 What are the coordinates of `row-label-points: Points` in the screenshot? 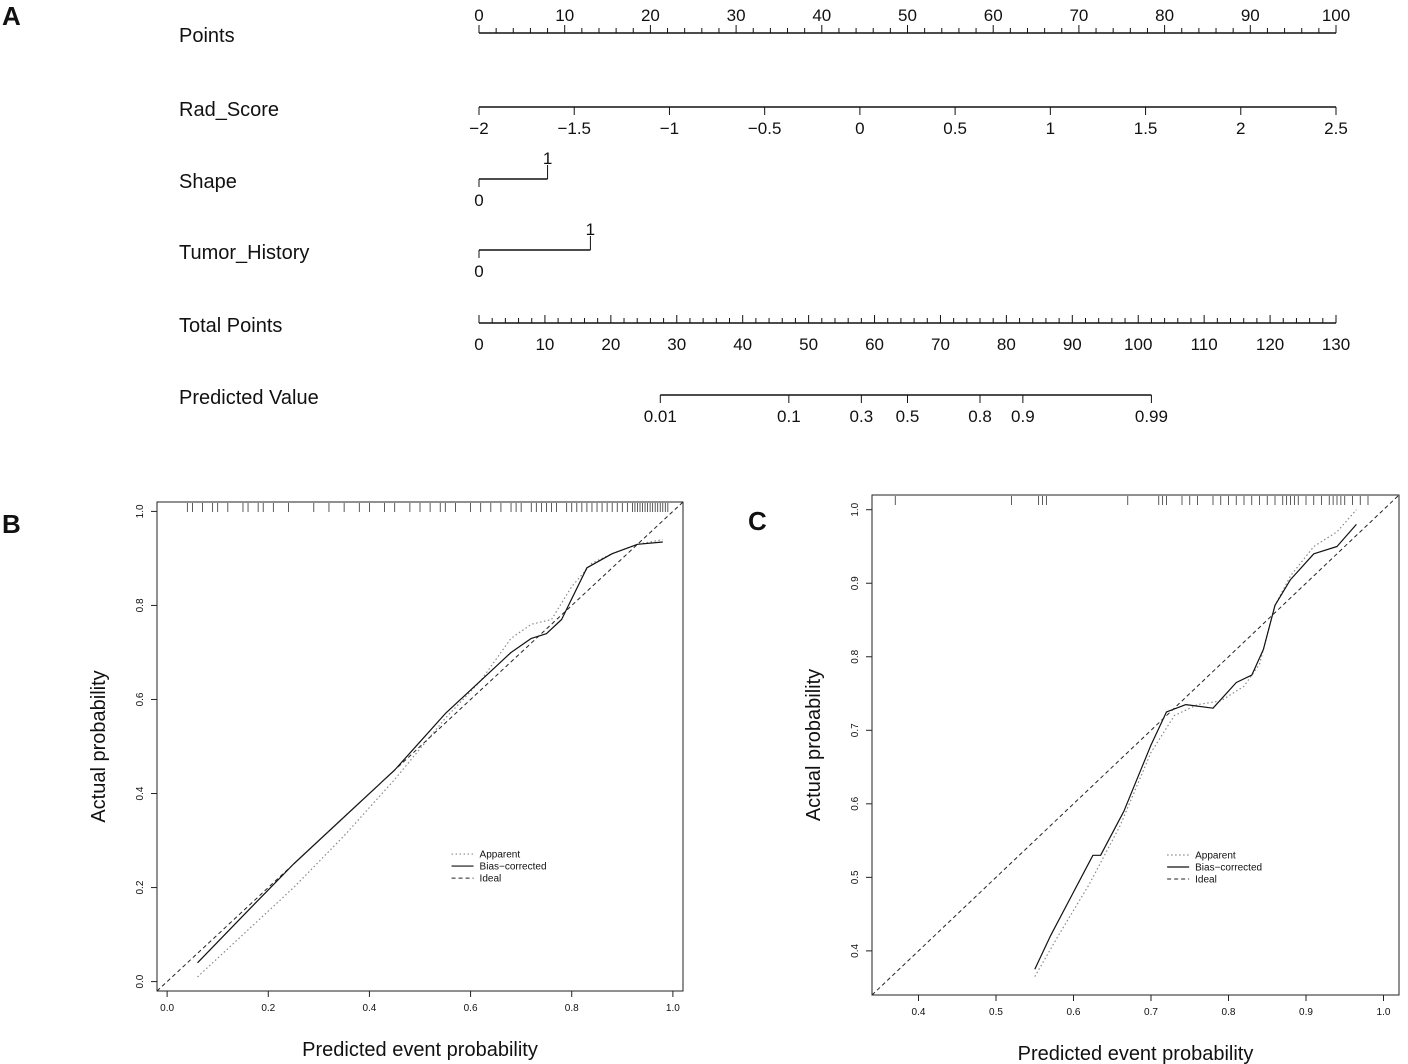 It's located at (207, 36).